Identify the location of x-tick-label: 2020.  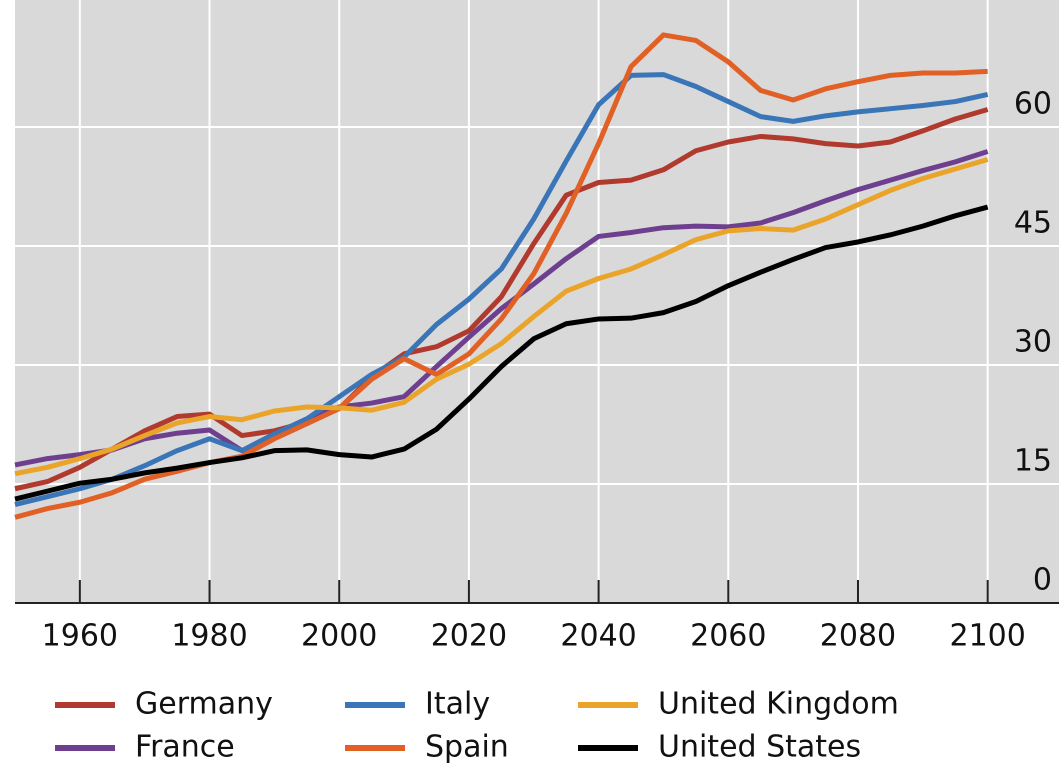
(469, 636).